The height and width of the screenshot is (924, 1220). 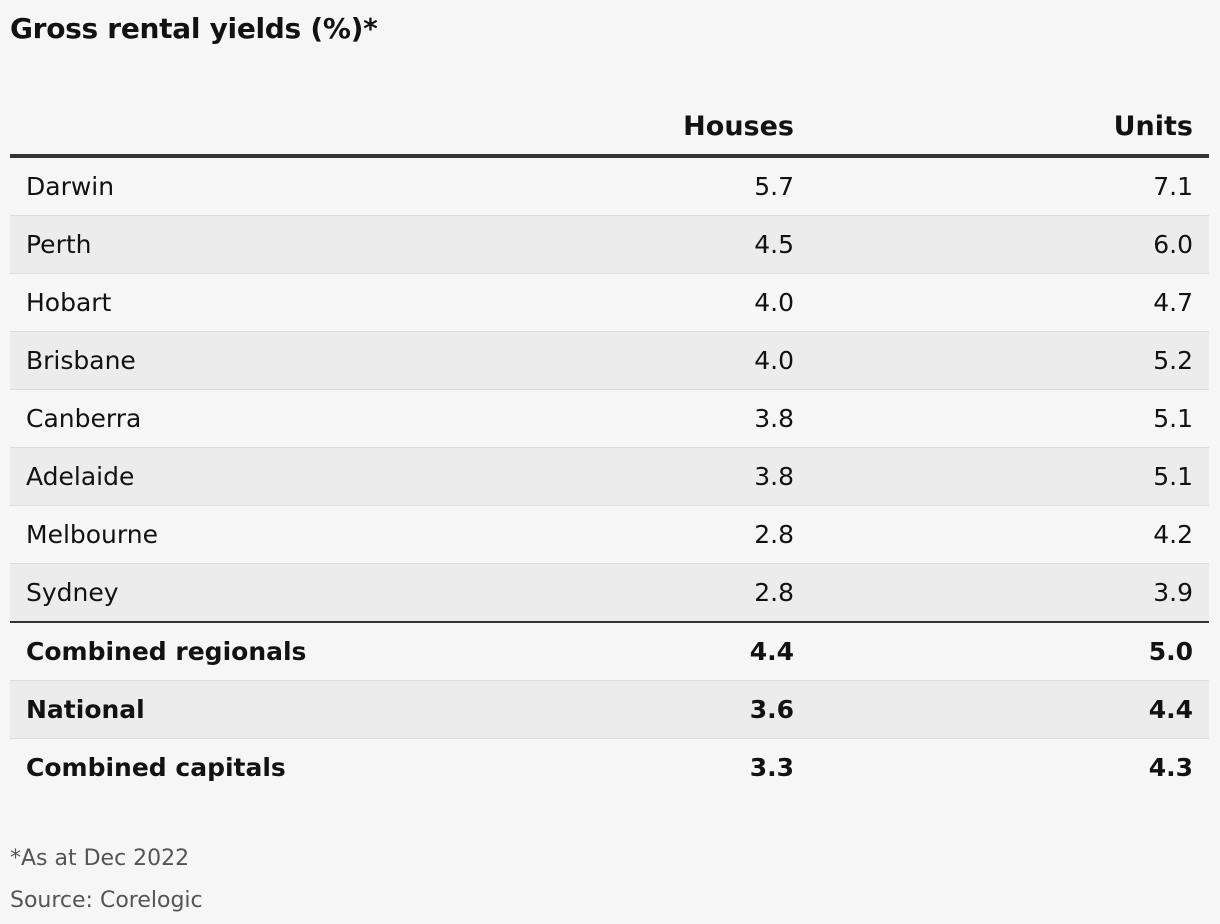 I want to click on table-row: Sydney 2.8 3.9, so click(x=609, y=593).